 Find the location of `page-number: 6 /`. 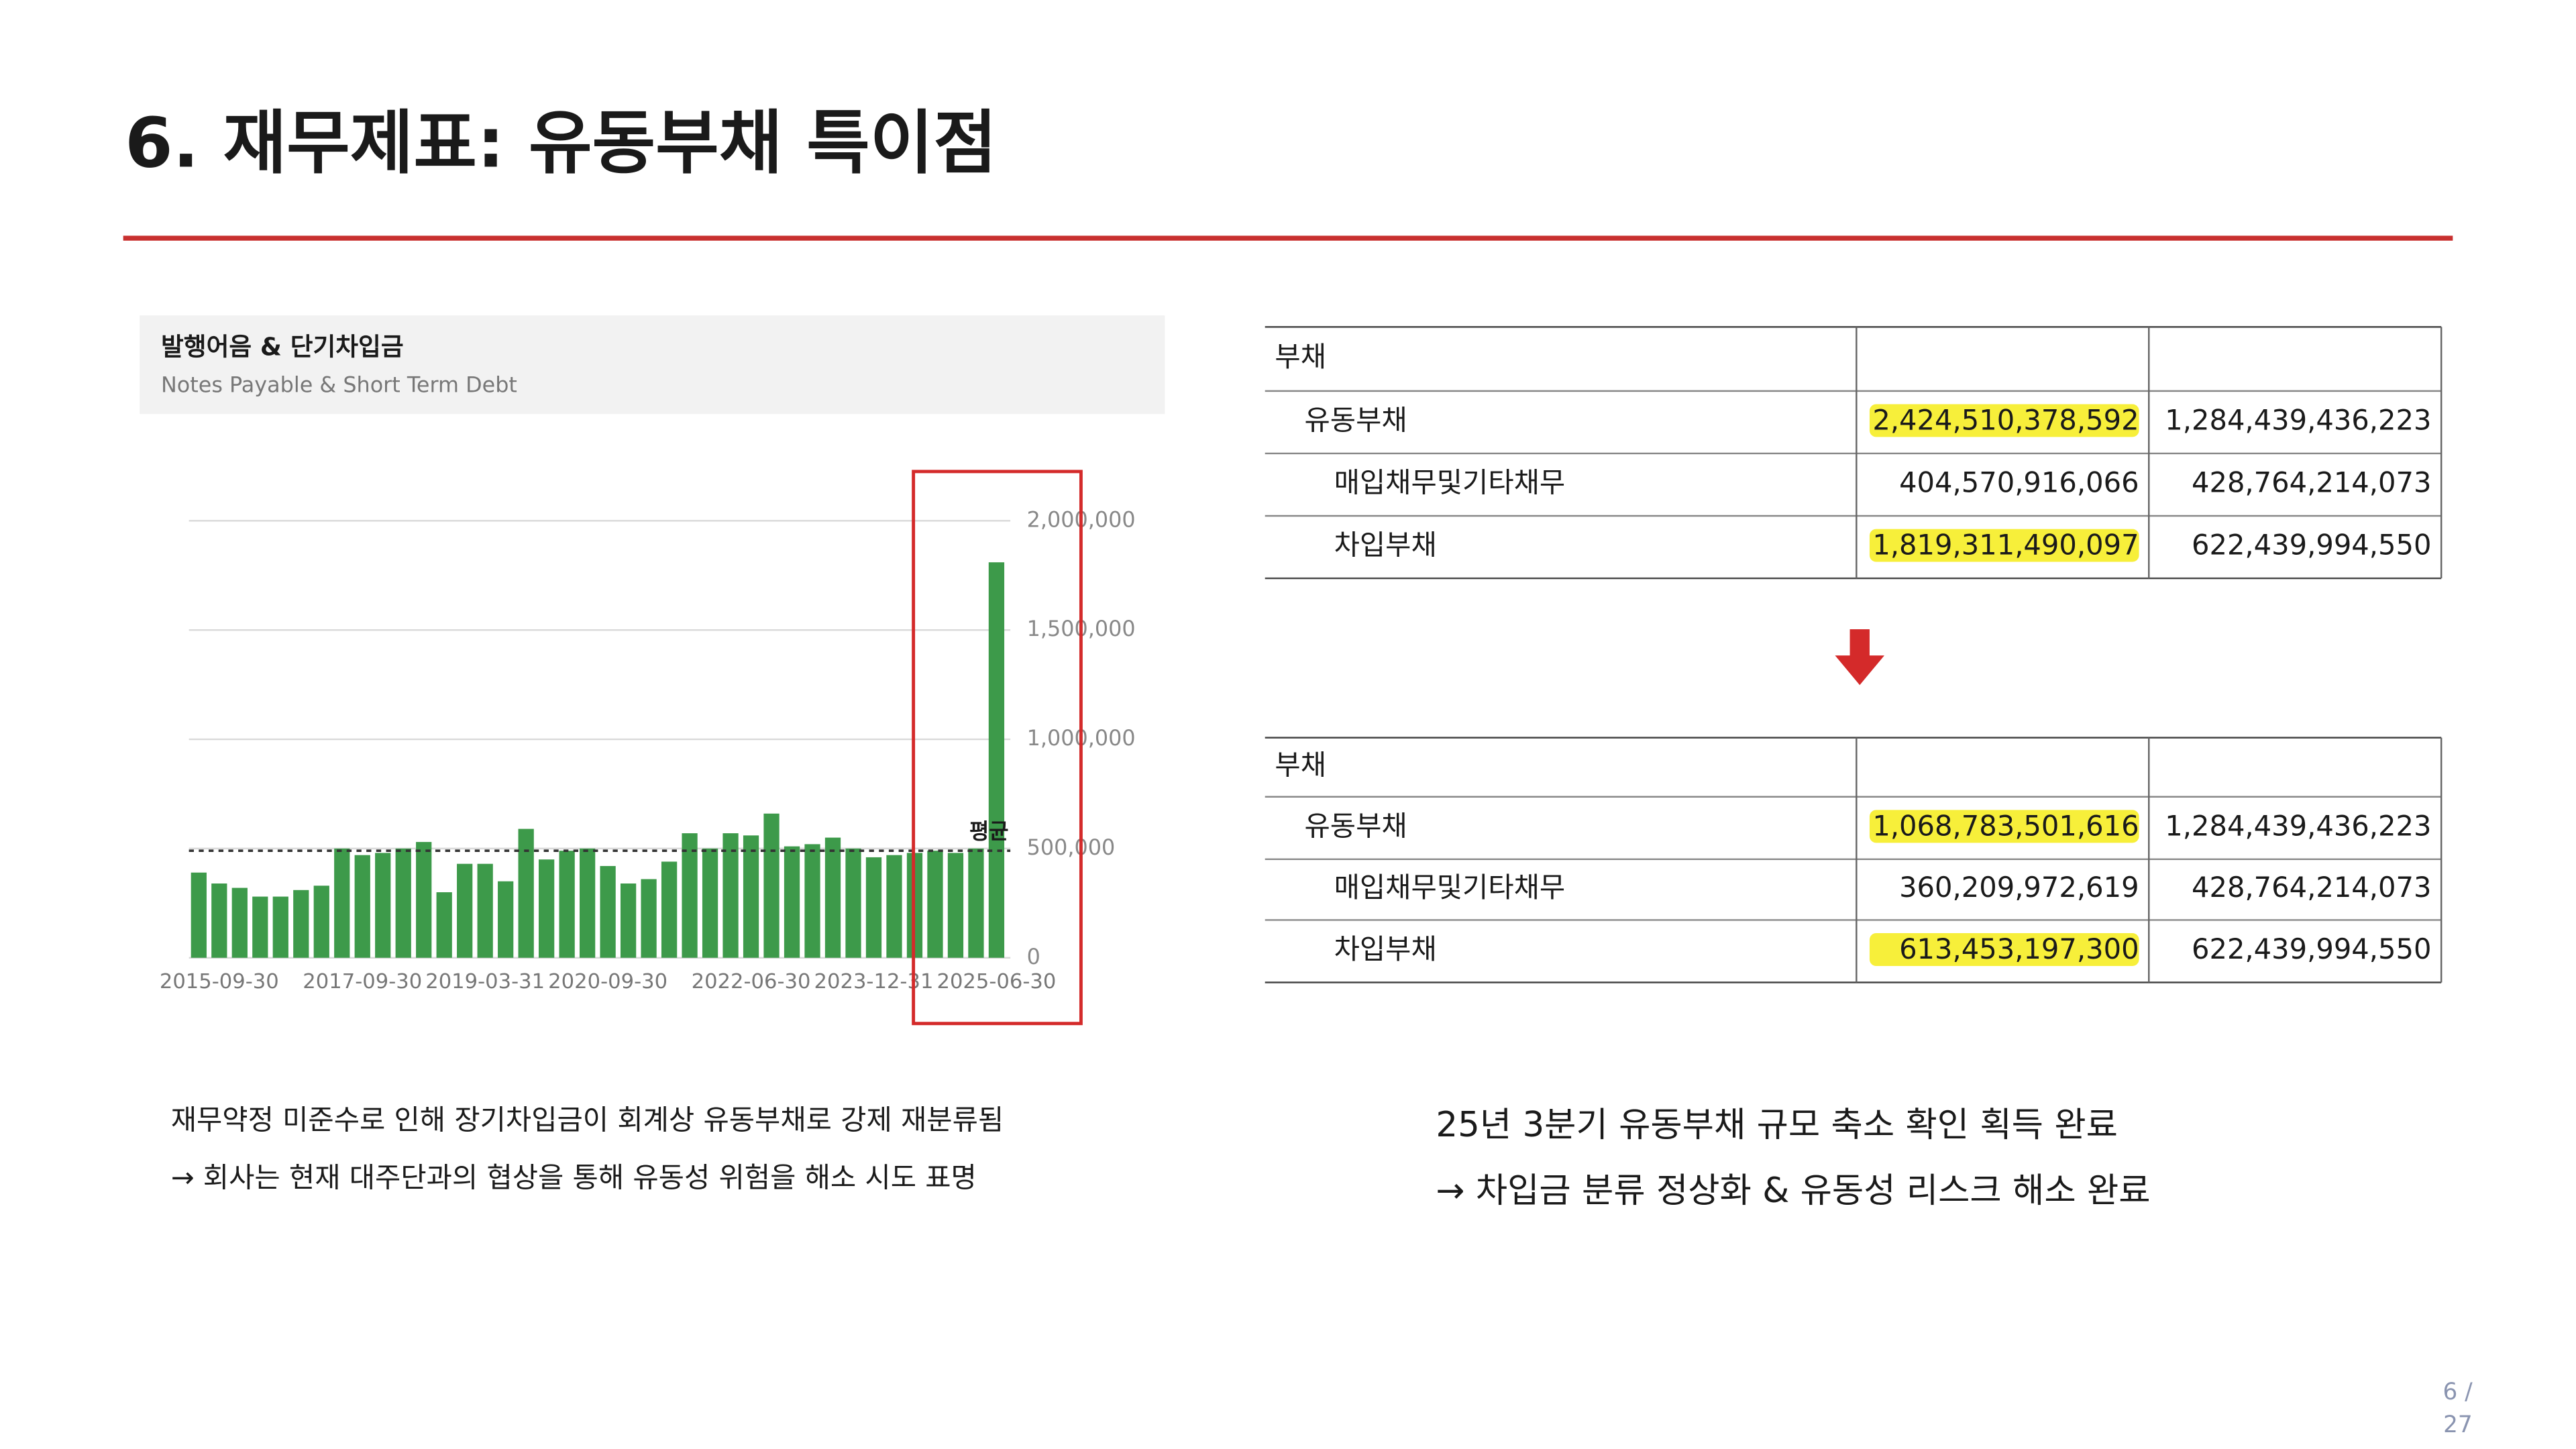

page-number: 6 / is located at coordinates (2458, 1392).